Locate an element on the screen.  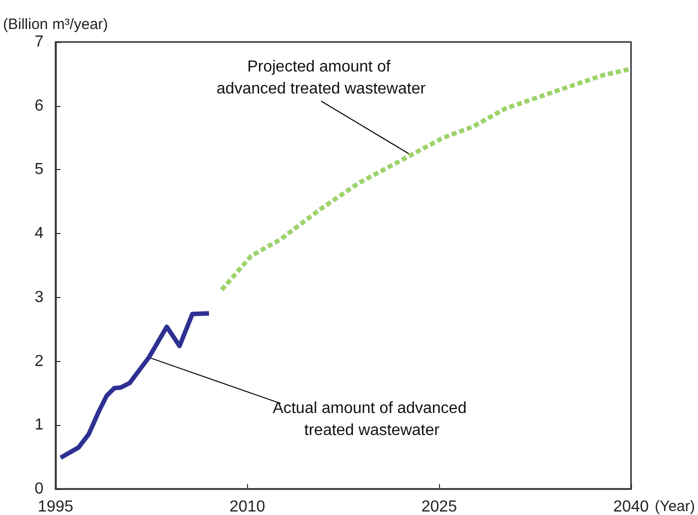
y-tick-label: 2 is located at coordinates (39, 361).